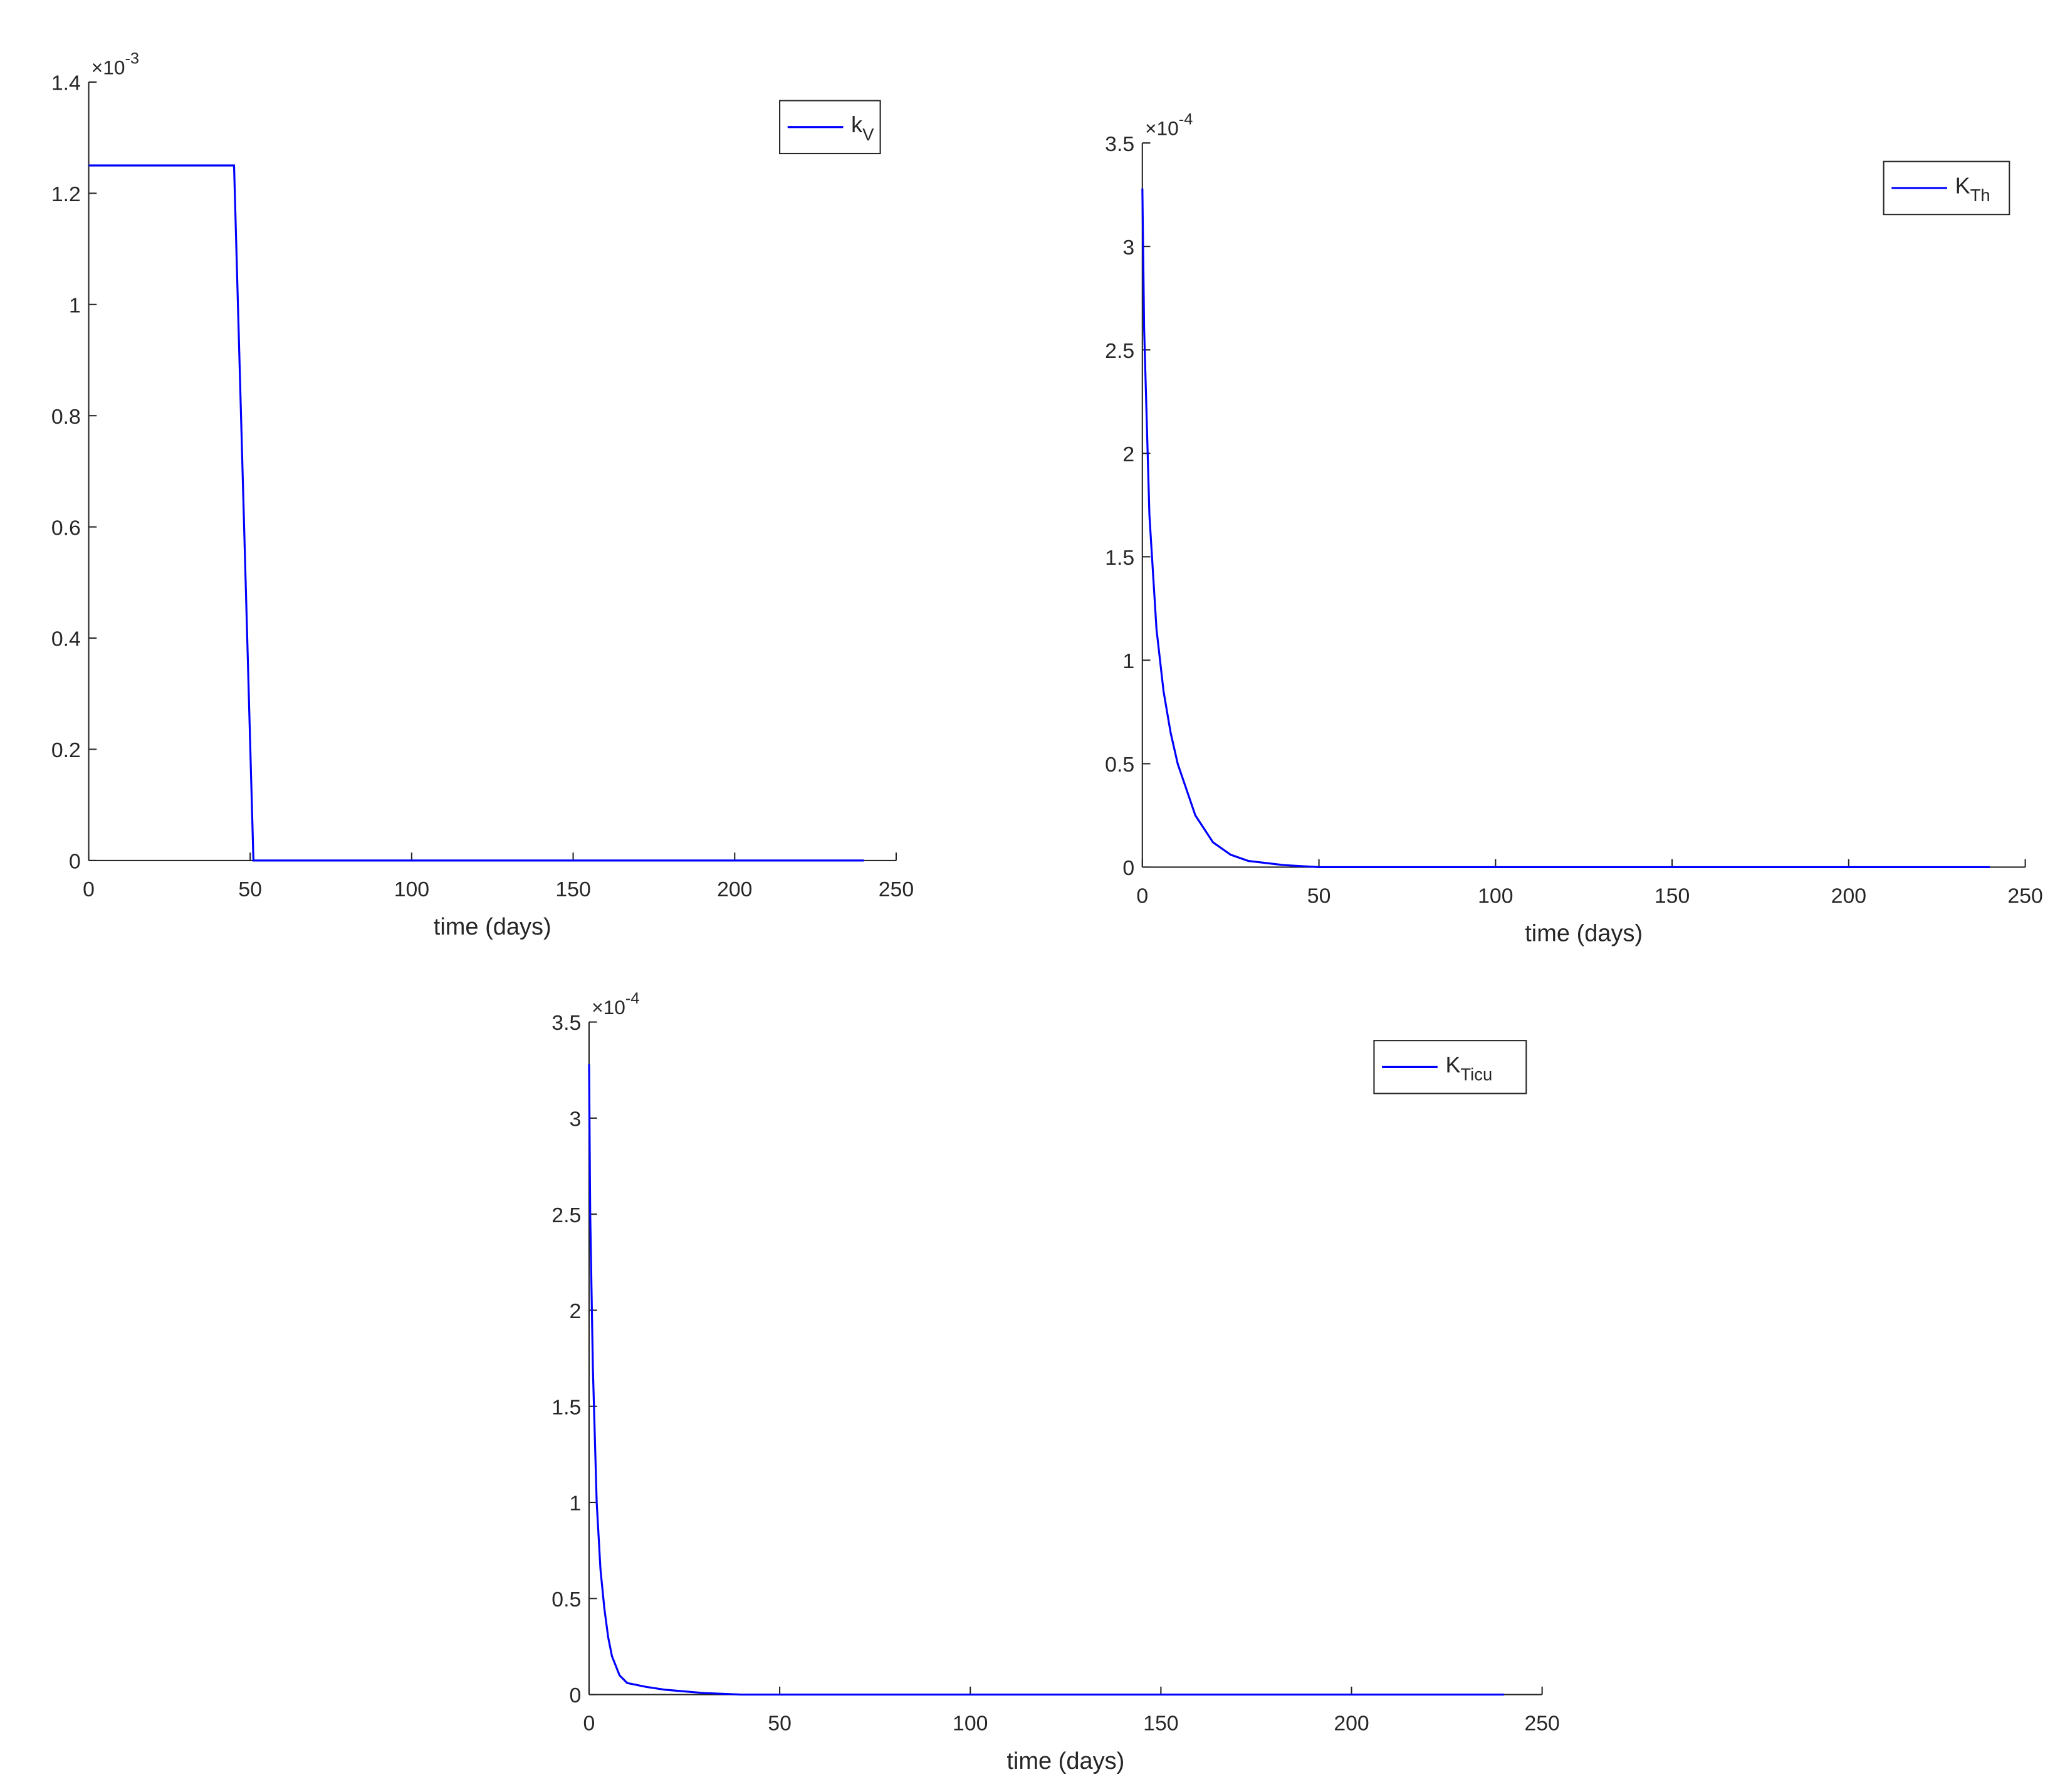 The image size is (2065, 1792). What do you see at coordinates (66, 417) in the screenshot?
I see `y-tick-label: 0.8` at bounding box center [66, 417].